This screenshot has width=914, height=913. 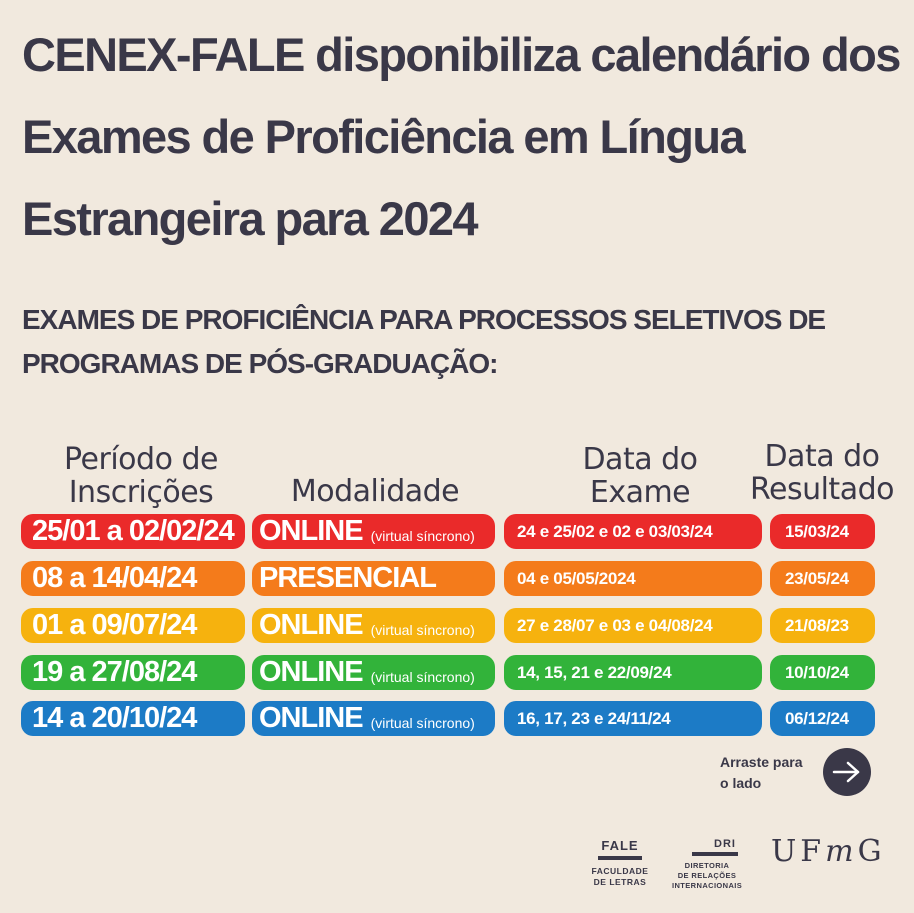 I want to click on arrow-right-icon, so click(x=846, y=772).